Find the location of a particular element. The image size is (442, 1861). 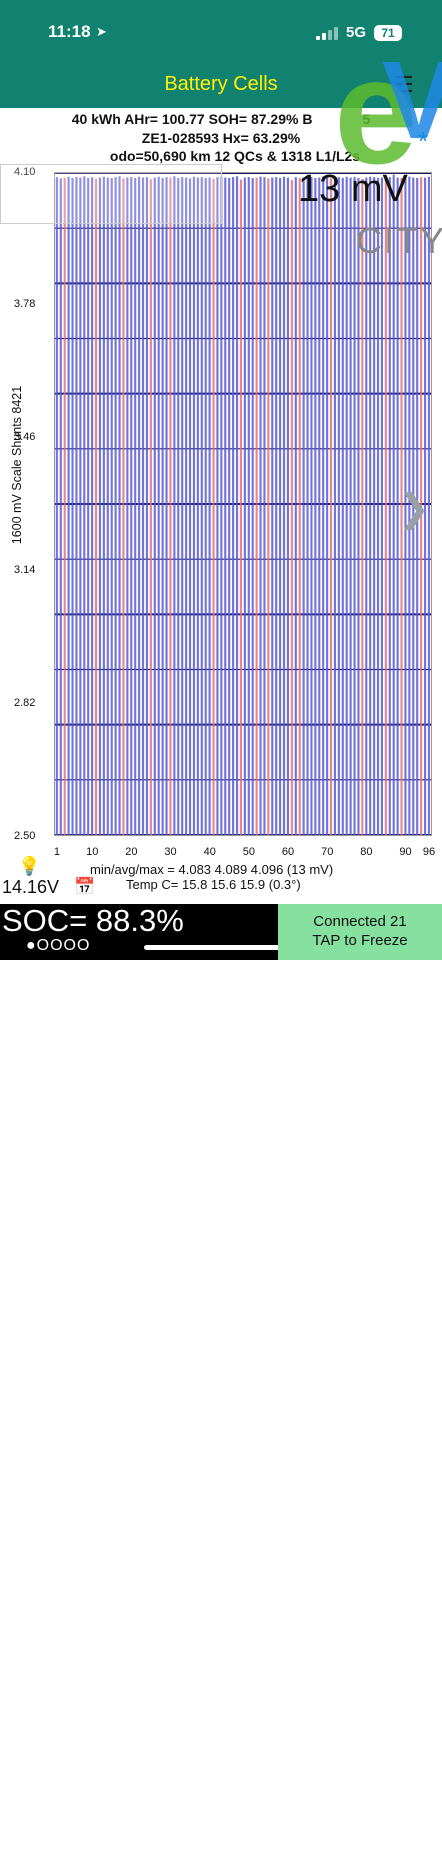

next-page-chevron-icon: ❯ is located at coordinates (414, 509).